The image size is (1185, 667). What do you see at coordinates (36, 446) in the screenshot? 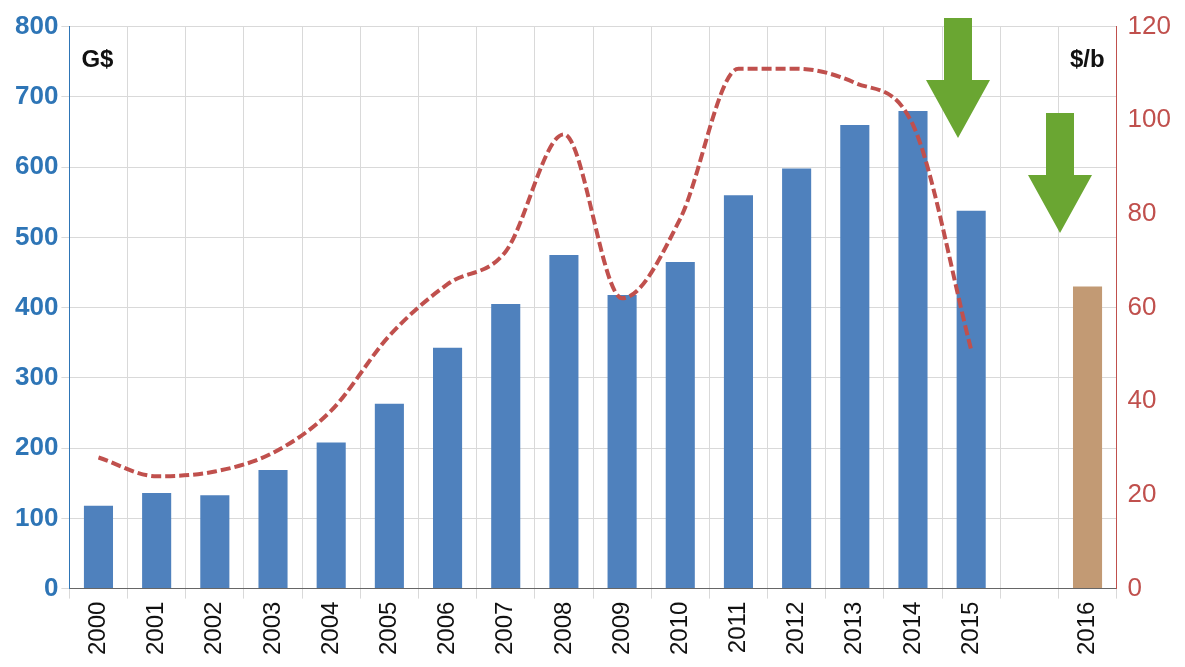
I see `y-tick-label: 200` at bounding box center [36, 446].